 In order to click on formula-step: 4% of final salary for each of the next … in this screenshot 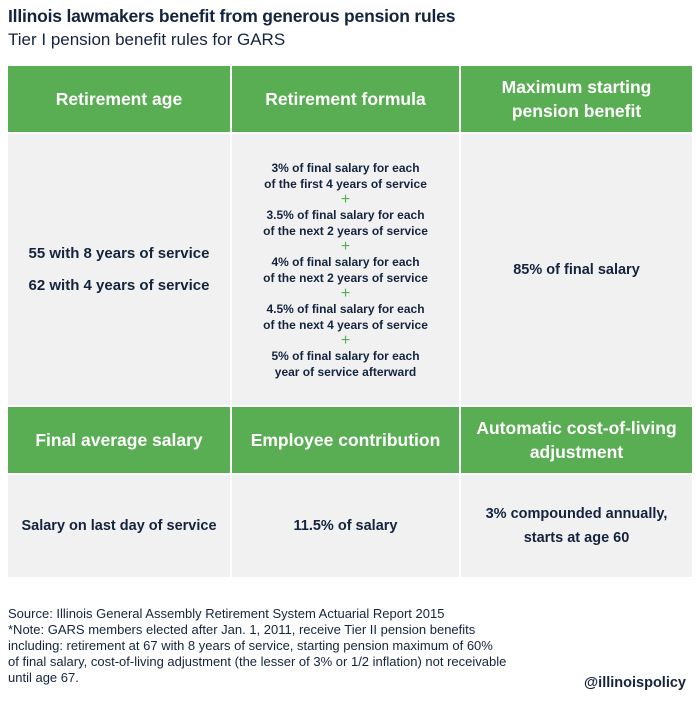, I will do `click(345, 269)`.